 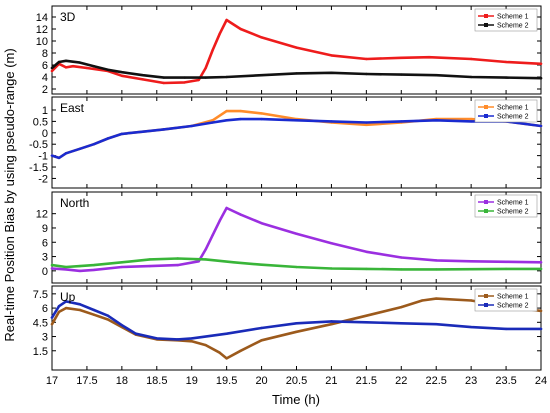 I want to click on y-tick-label: 4, so click(x=45, y=78).